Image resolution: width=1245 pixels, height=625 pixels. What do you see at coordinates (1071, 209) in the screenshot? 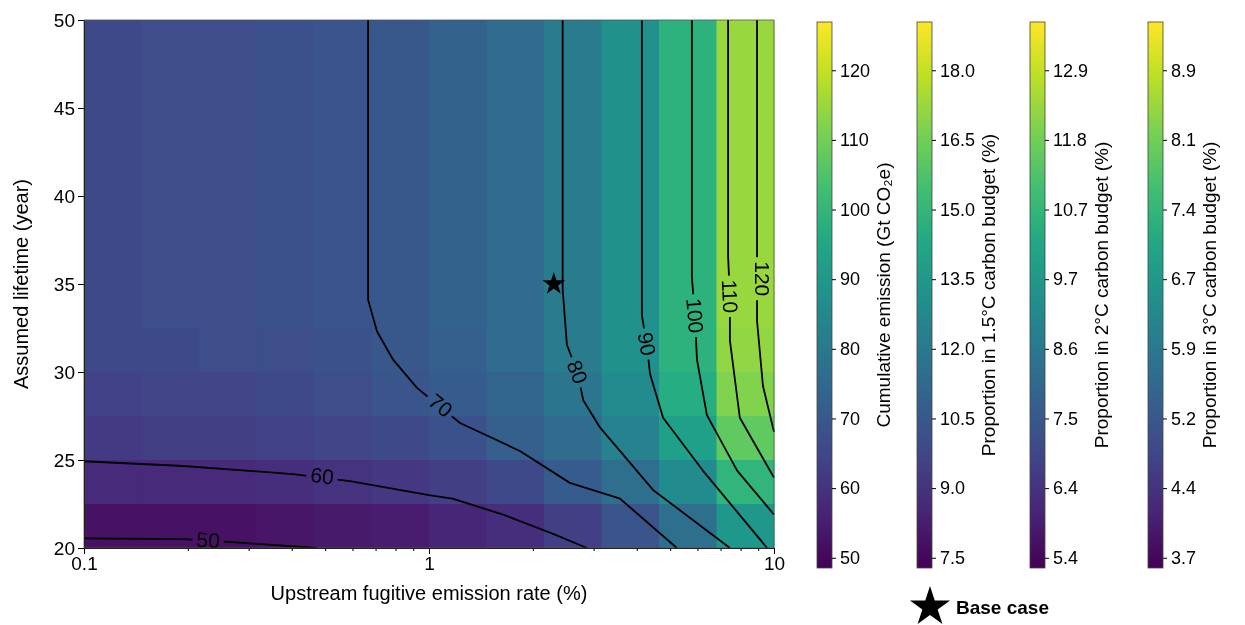
I see `text: 10.7` at bounding box center [1071, 209].